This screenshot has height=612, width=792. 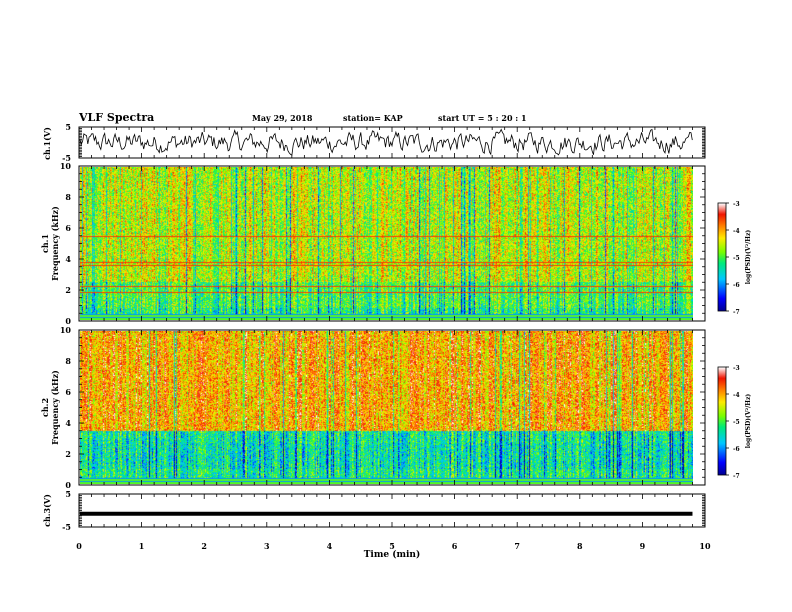 I want to click on colorbar-1-frame, so click(x=722, y=257).